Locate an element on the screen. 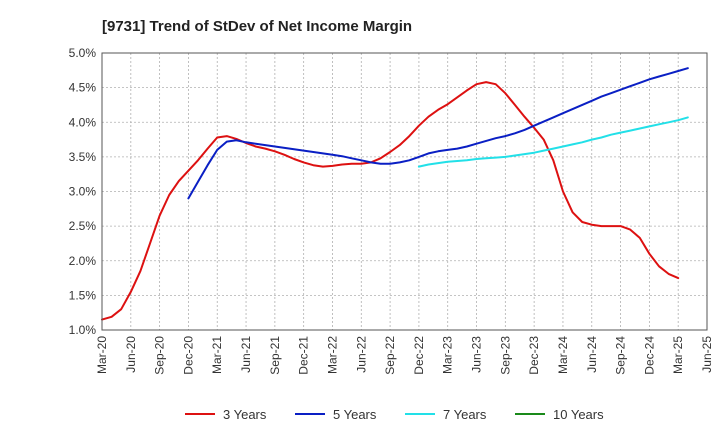 This screenshot has height=445, width=720. x-tick-label: Sep-24 is located at coordinates (621, 355).